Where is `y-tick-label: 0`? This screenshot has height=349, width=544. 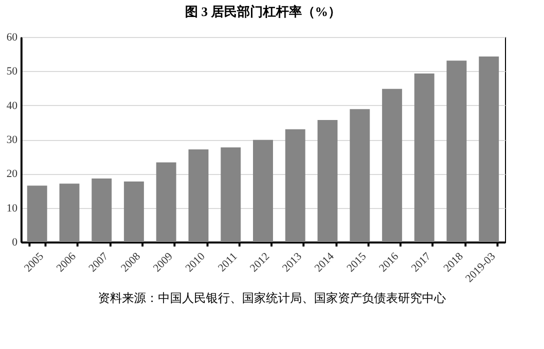
y-tick-label: 0 is located at coordinates (15, 242).